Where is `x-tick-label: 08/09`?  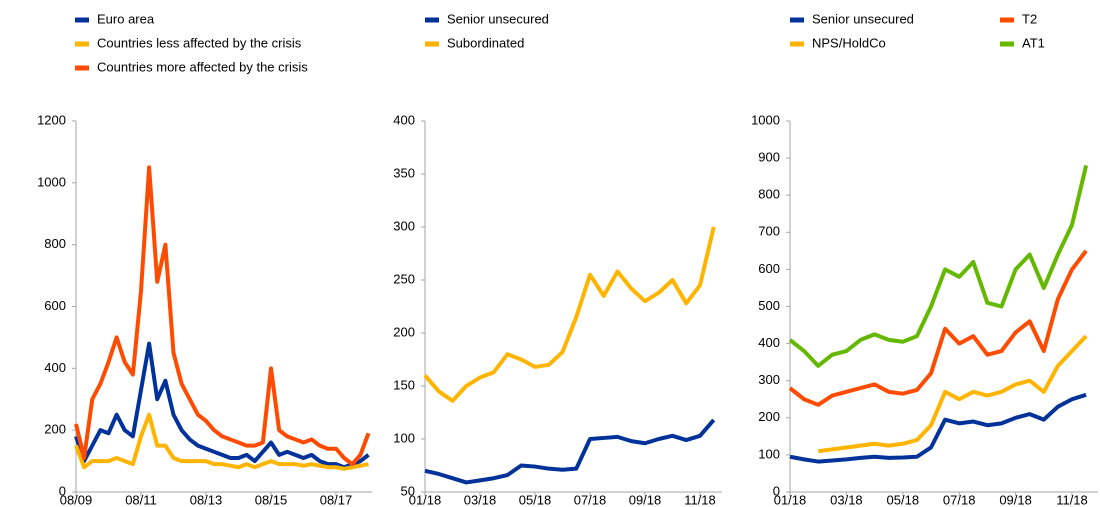
x-tick-label: 08/09 is located at coordinates (76, 499).